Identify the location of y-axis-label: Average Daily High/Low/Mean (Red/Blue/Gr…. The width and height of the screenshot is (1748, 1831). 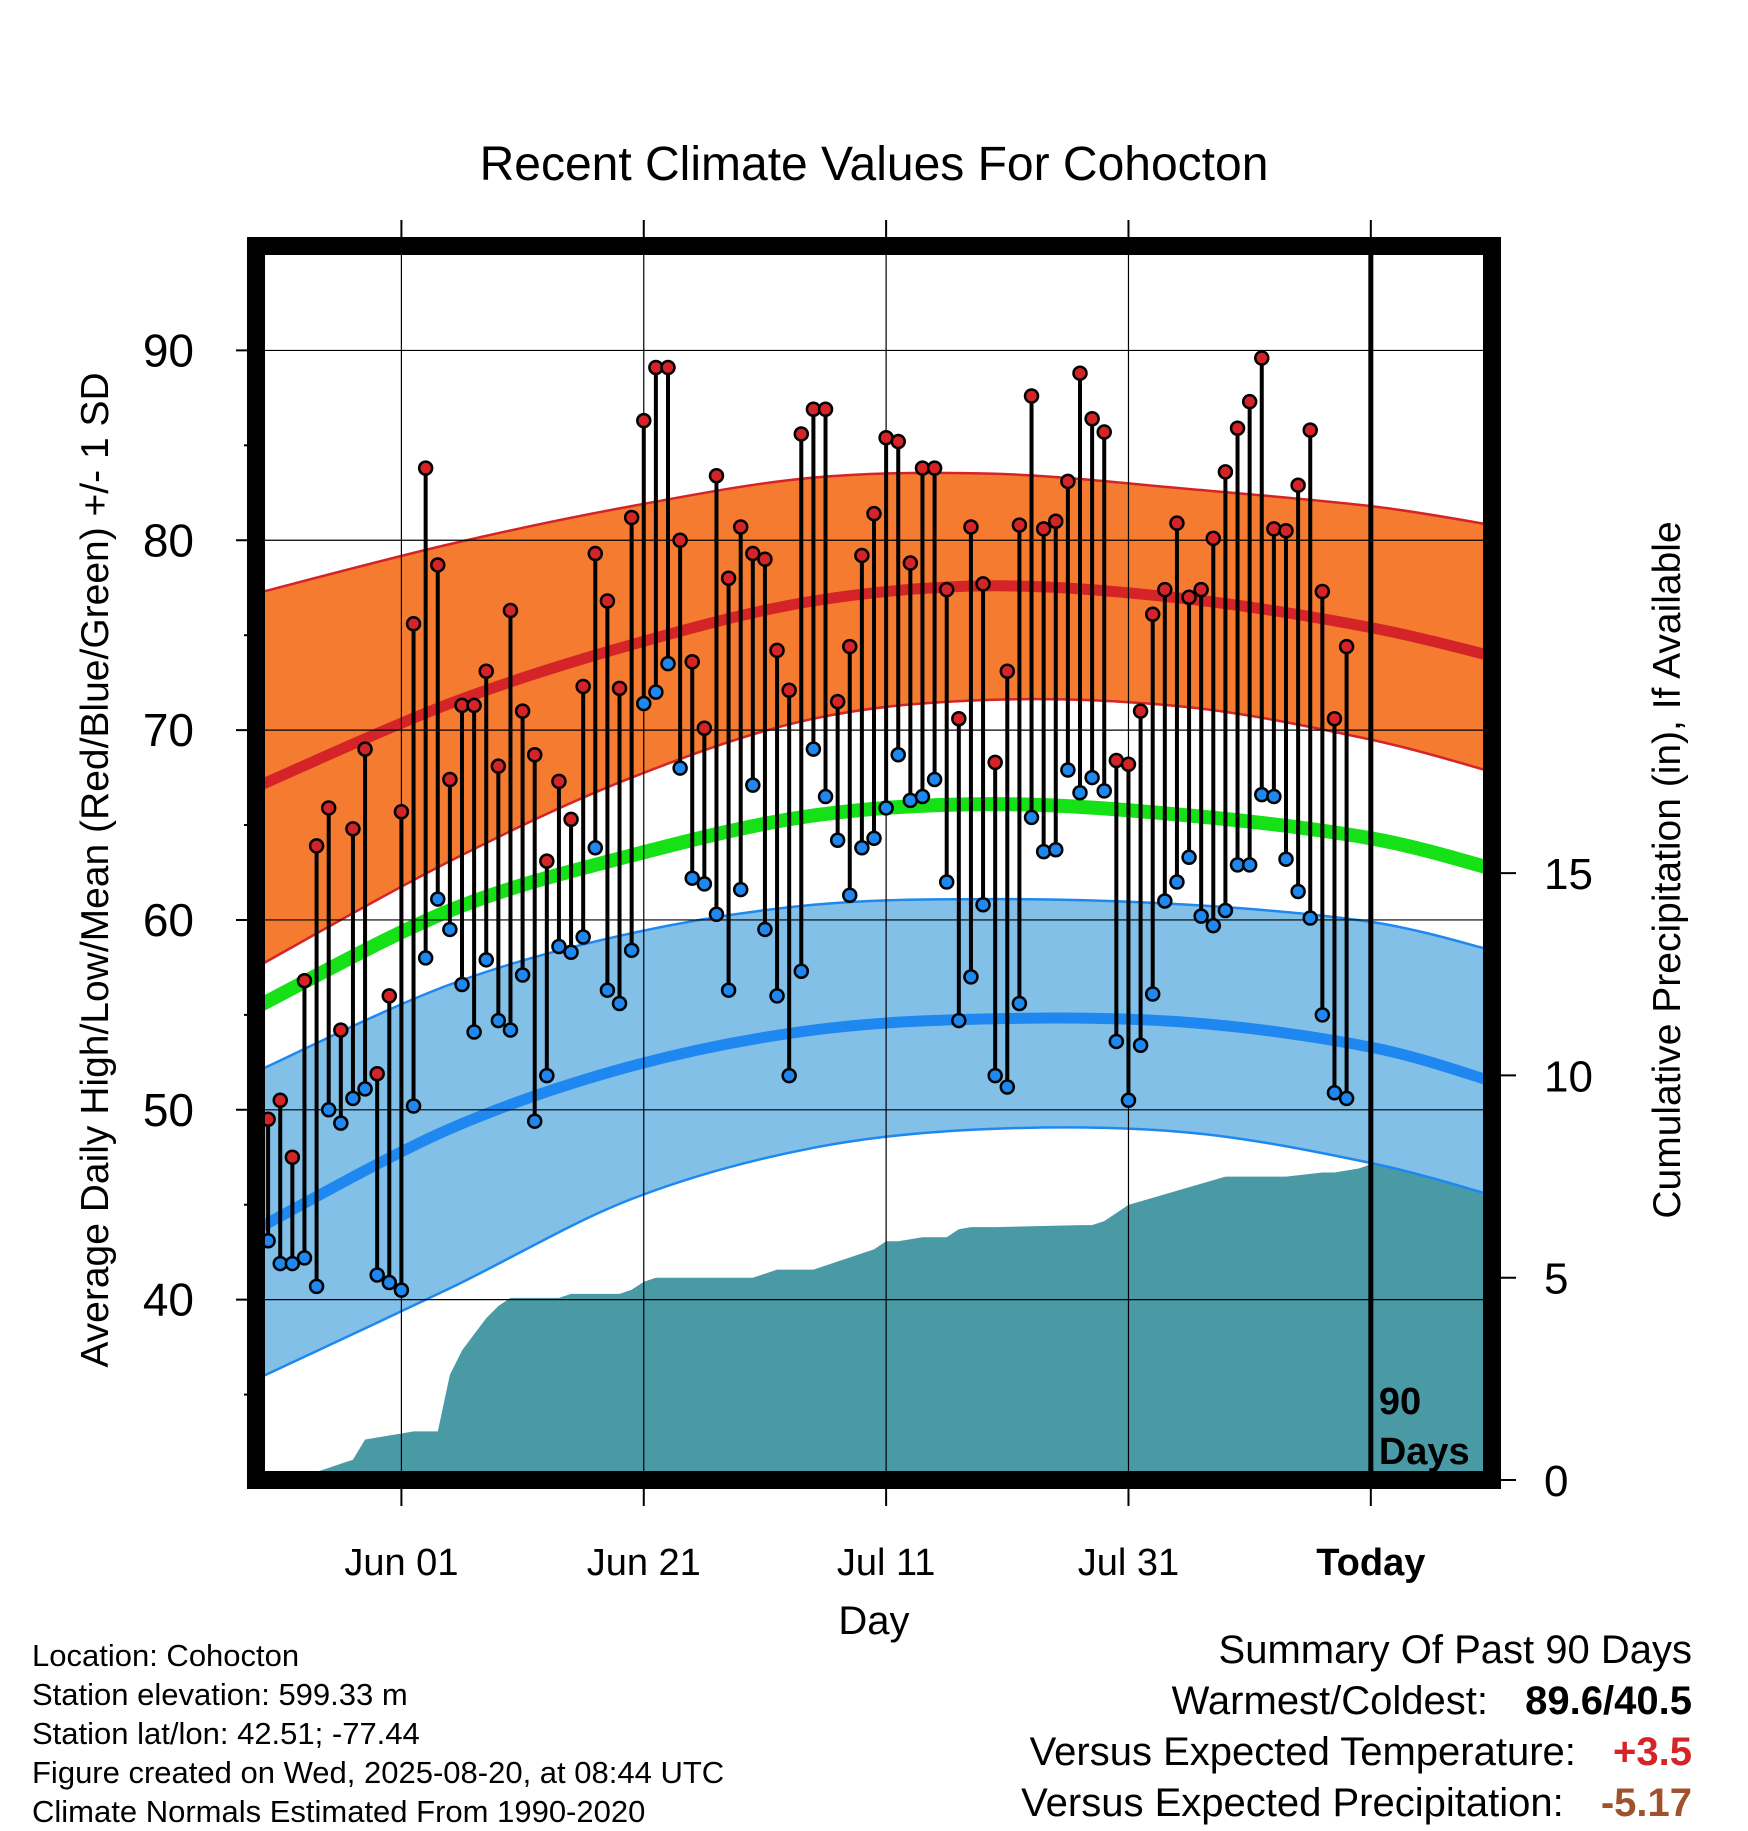
(95, 869).